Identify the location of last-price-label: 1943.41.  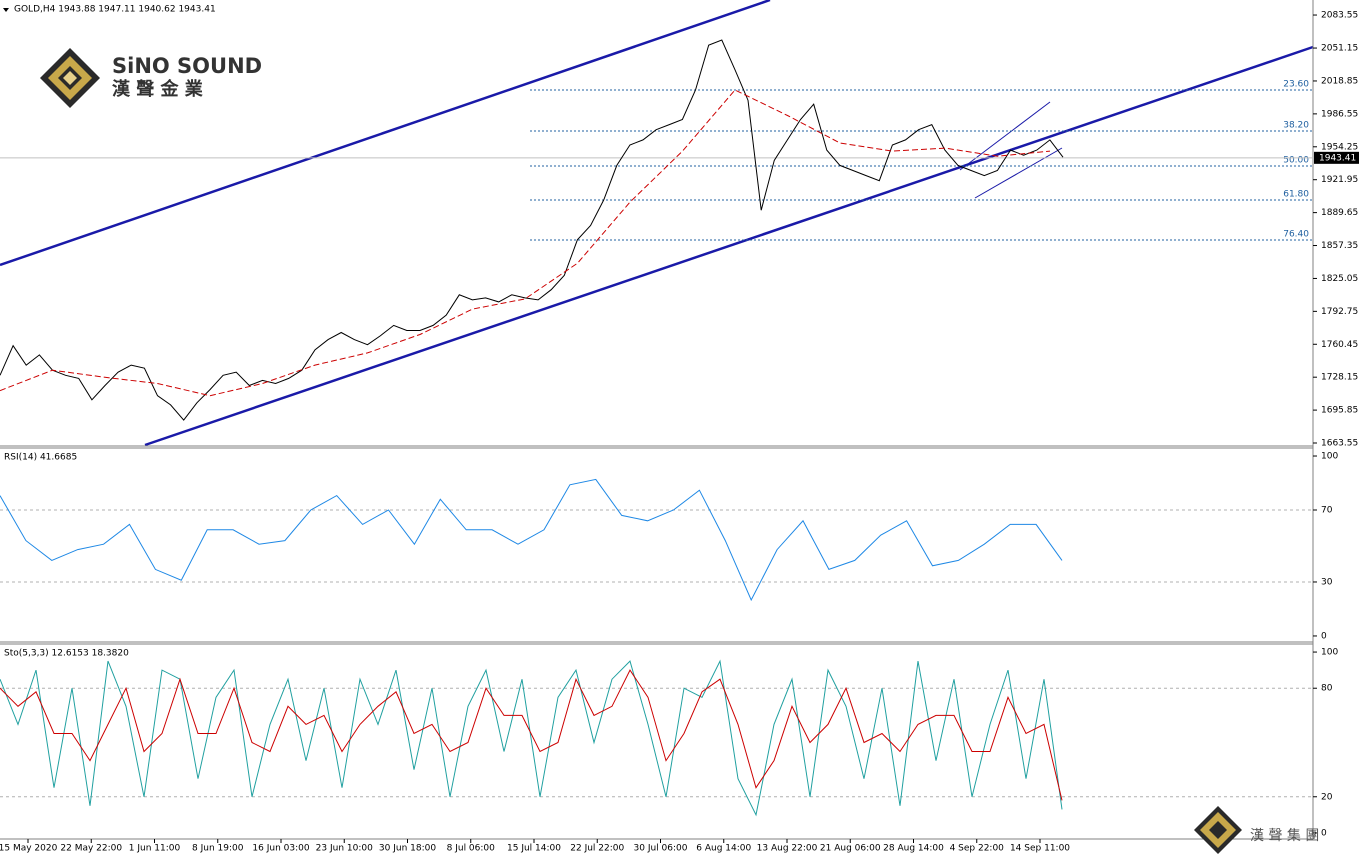
(1337, 158).